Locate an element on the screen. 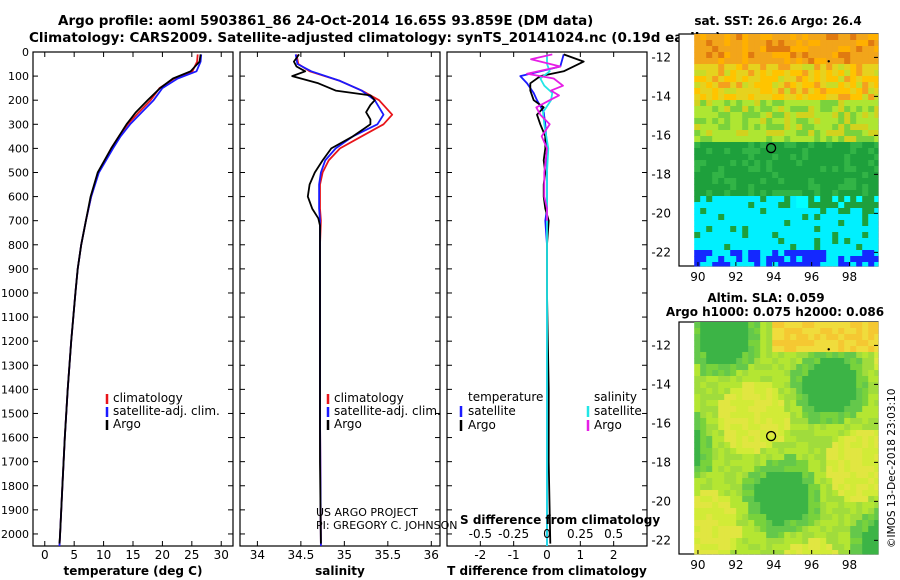 This screenshot has height=580, width=900. sla_map-float-marker is located at coordinates (771, 436).